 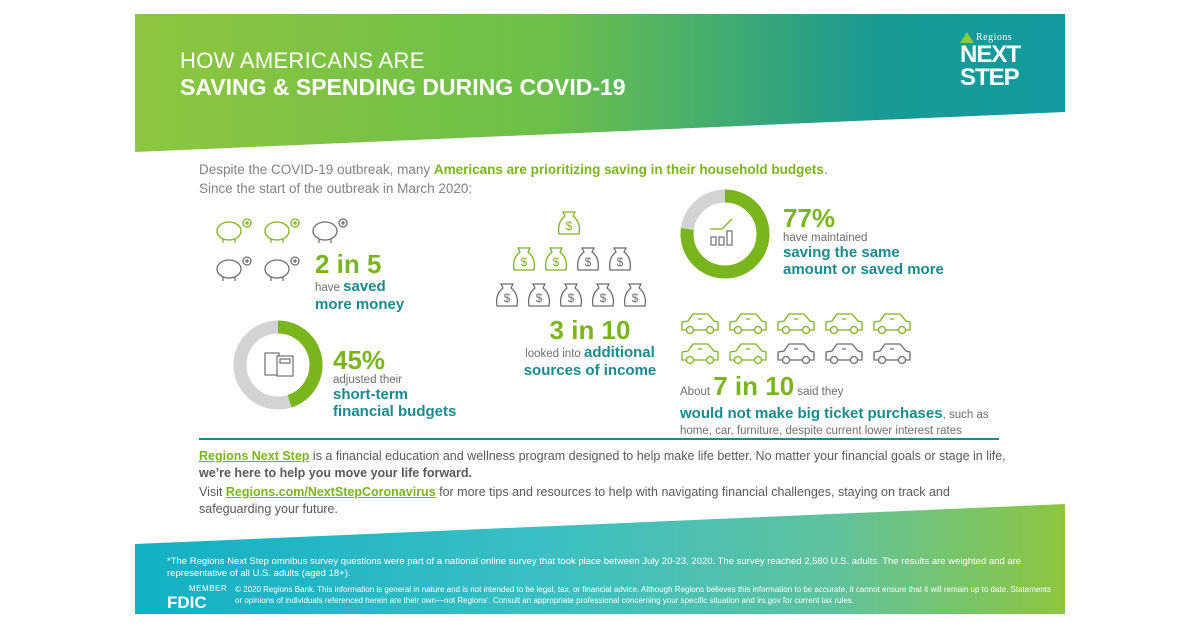 I want to click on stat-bold2: amount or saved more, so click(x=863, y=269).